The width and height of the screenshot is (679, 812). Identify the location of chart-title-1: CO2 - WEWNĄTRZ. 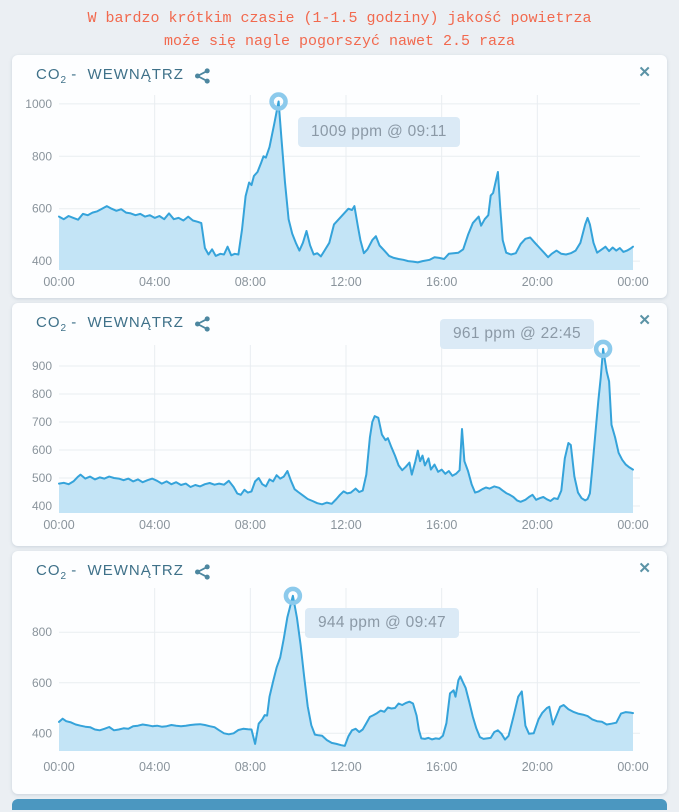
(110, 76).